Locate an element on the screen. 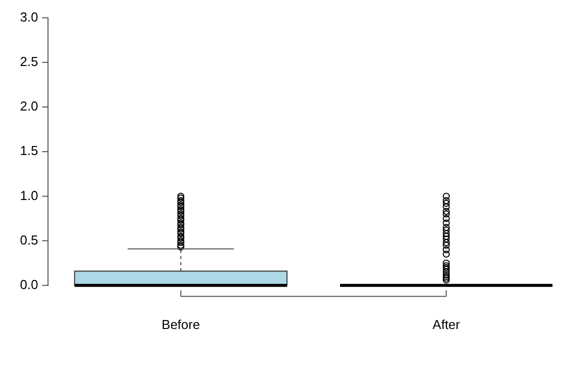 This screenshot has height=365, width=584. y-tick-label: 2.5 is located at coordinates (29, 61).